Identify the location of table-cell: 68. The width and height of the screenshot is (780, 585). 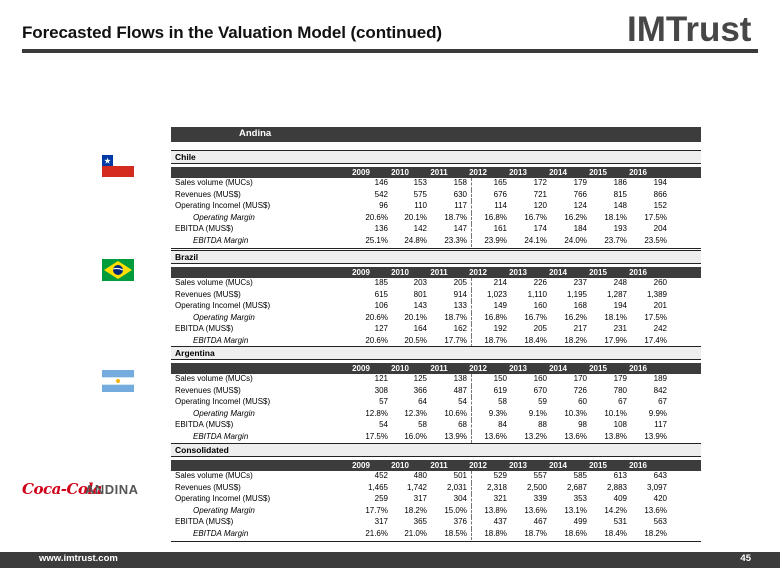
(462, 424).